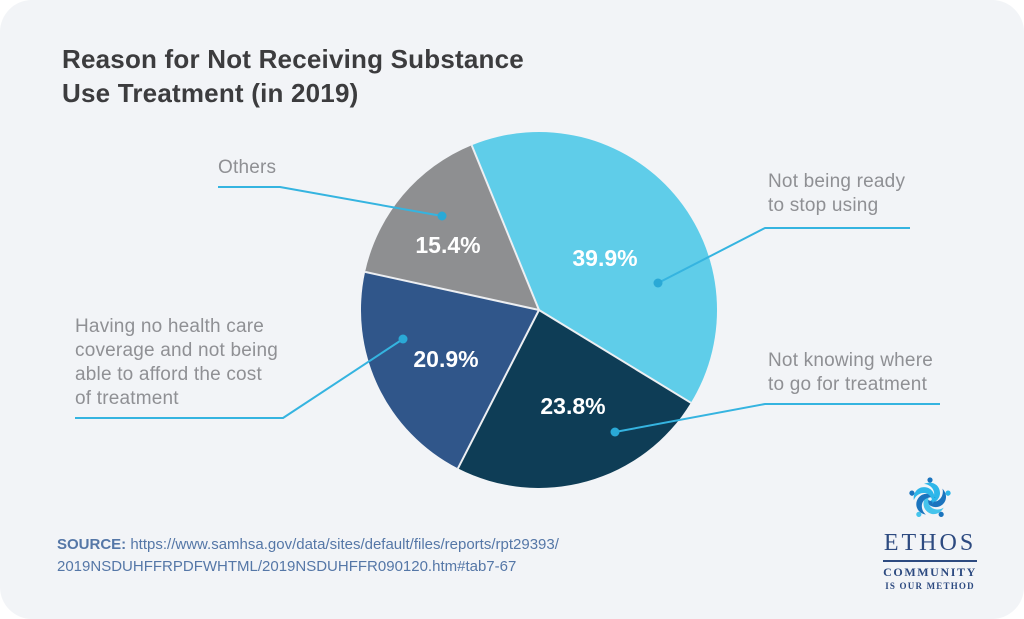 The image size is (1024, 619). Describe the element at coordinates (783, 255) in the screenshot. I see `callout-line-ready` at that location.